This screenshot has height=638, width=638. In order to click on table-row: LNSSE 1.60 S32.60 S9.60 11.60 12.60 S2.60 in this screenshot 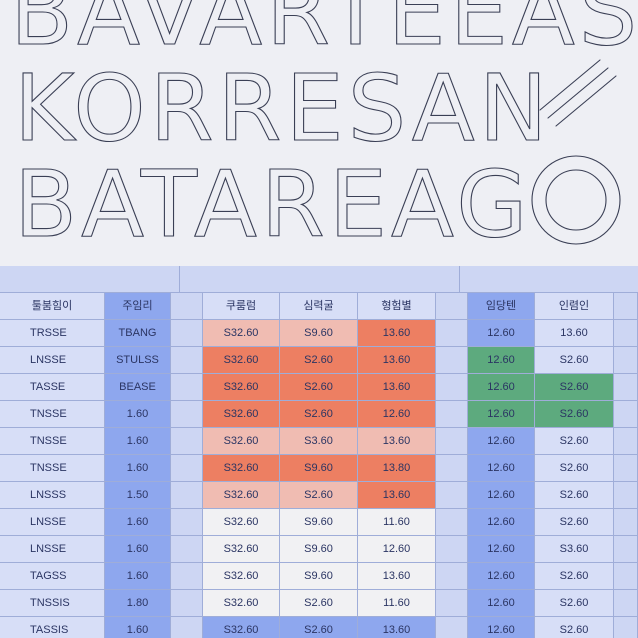, I will do `click(319, 522)`.